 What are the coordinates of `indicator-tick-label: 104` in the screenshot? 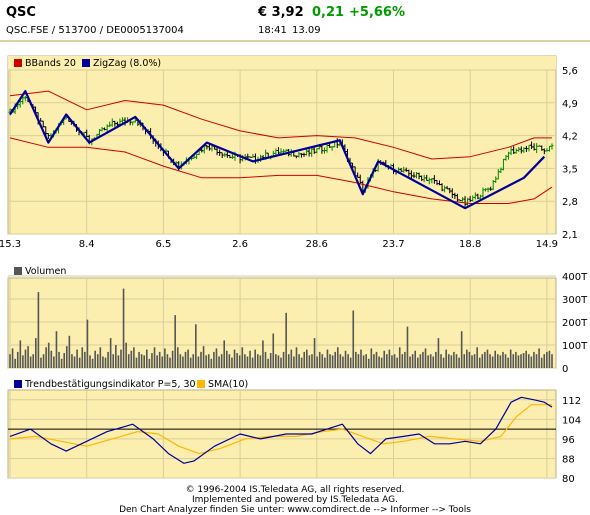 It's located at (571, 420).